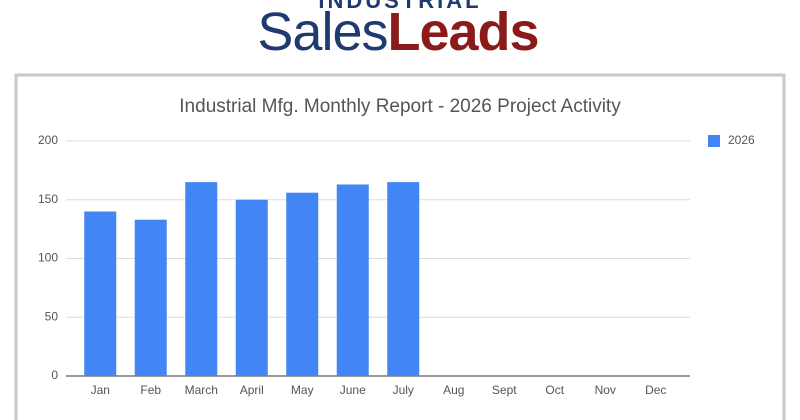 Image resolution: width=800 pixels, height=420 pixels. Describe the element at coordinates (554, 390) in the screenshot. I see `x-tick-label: Oct` at that location.